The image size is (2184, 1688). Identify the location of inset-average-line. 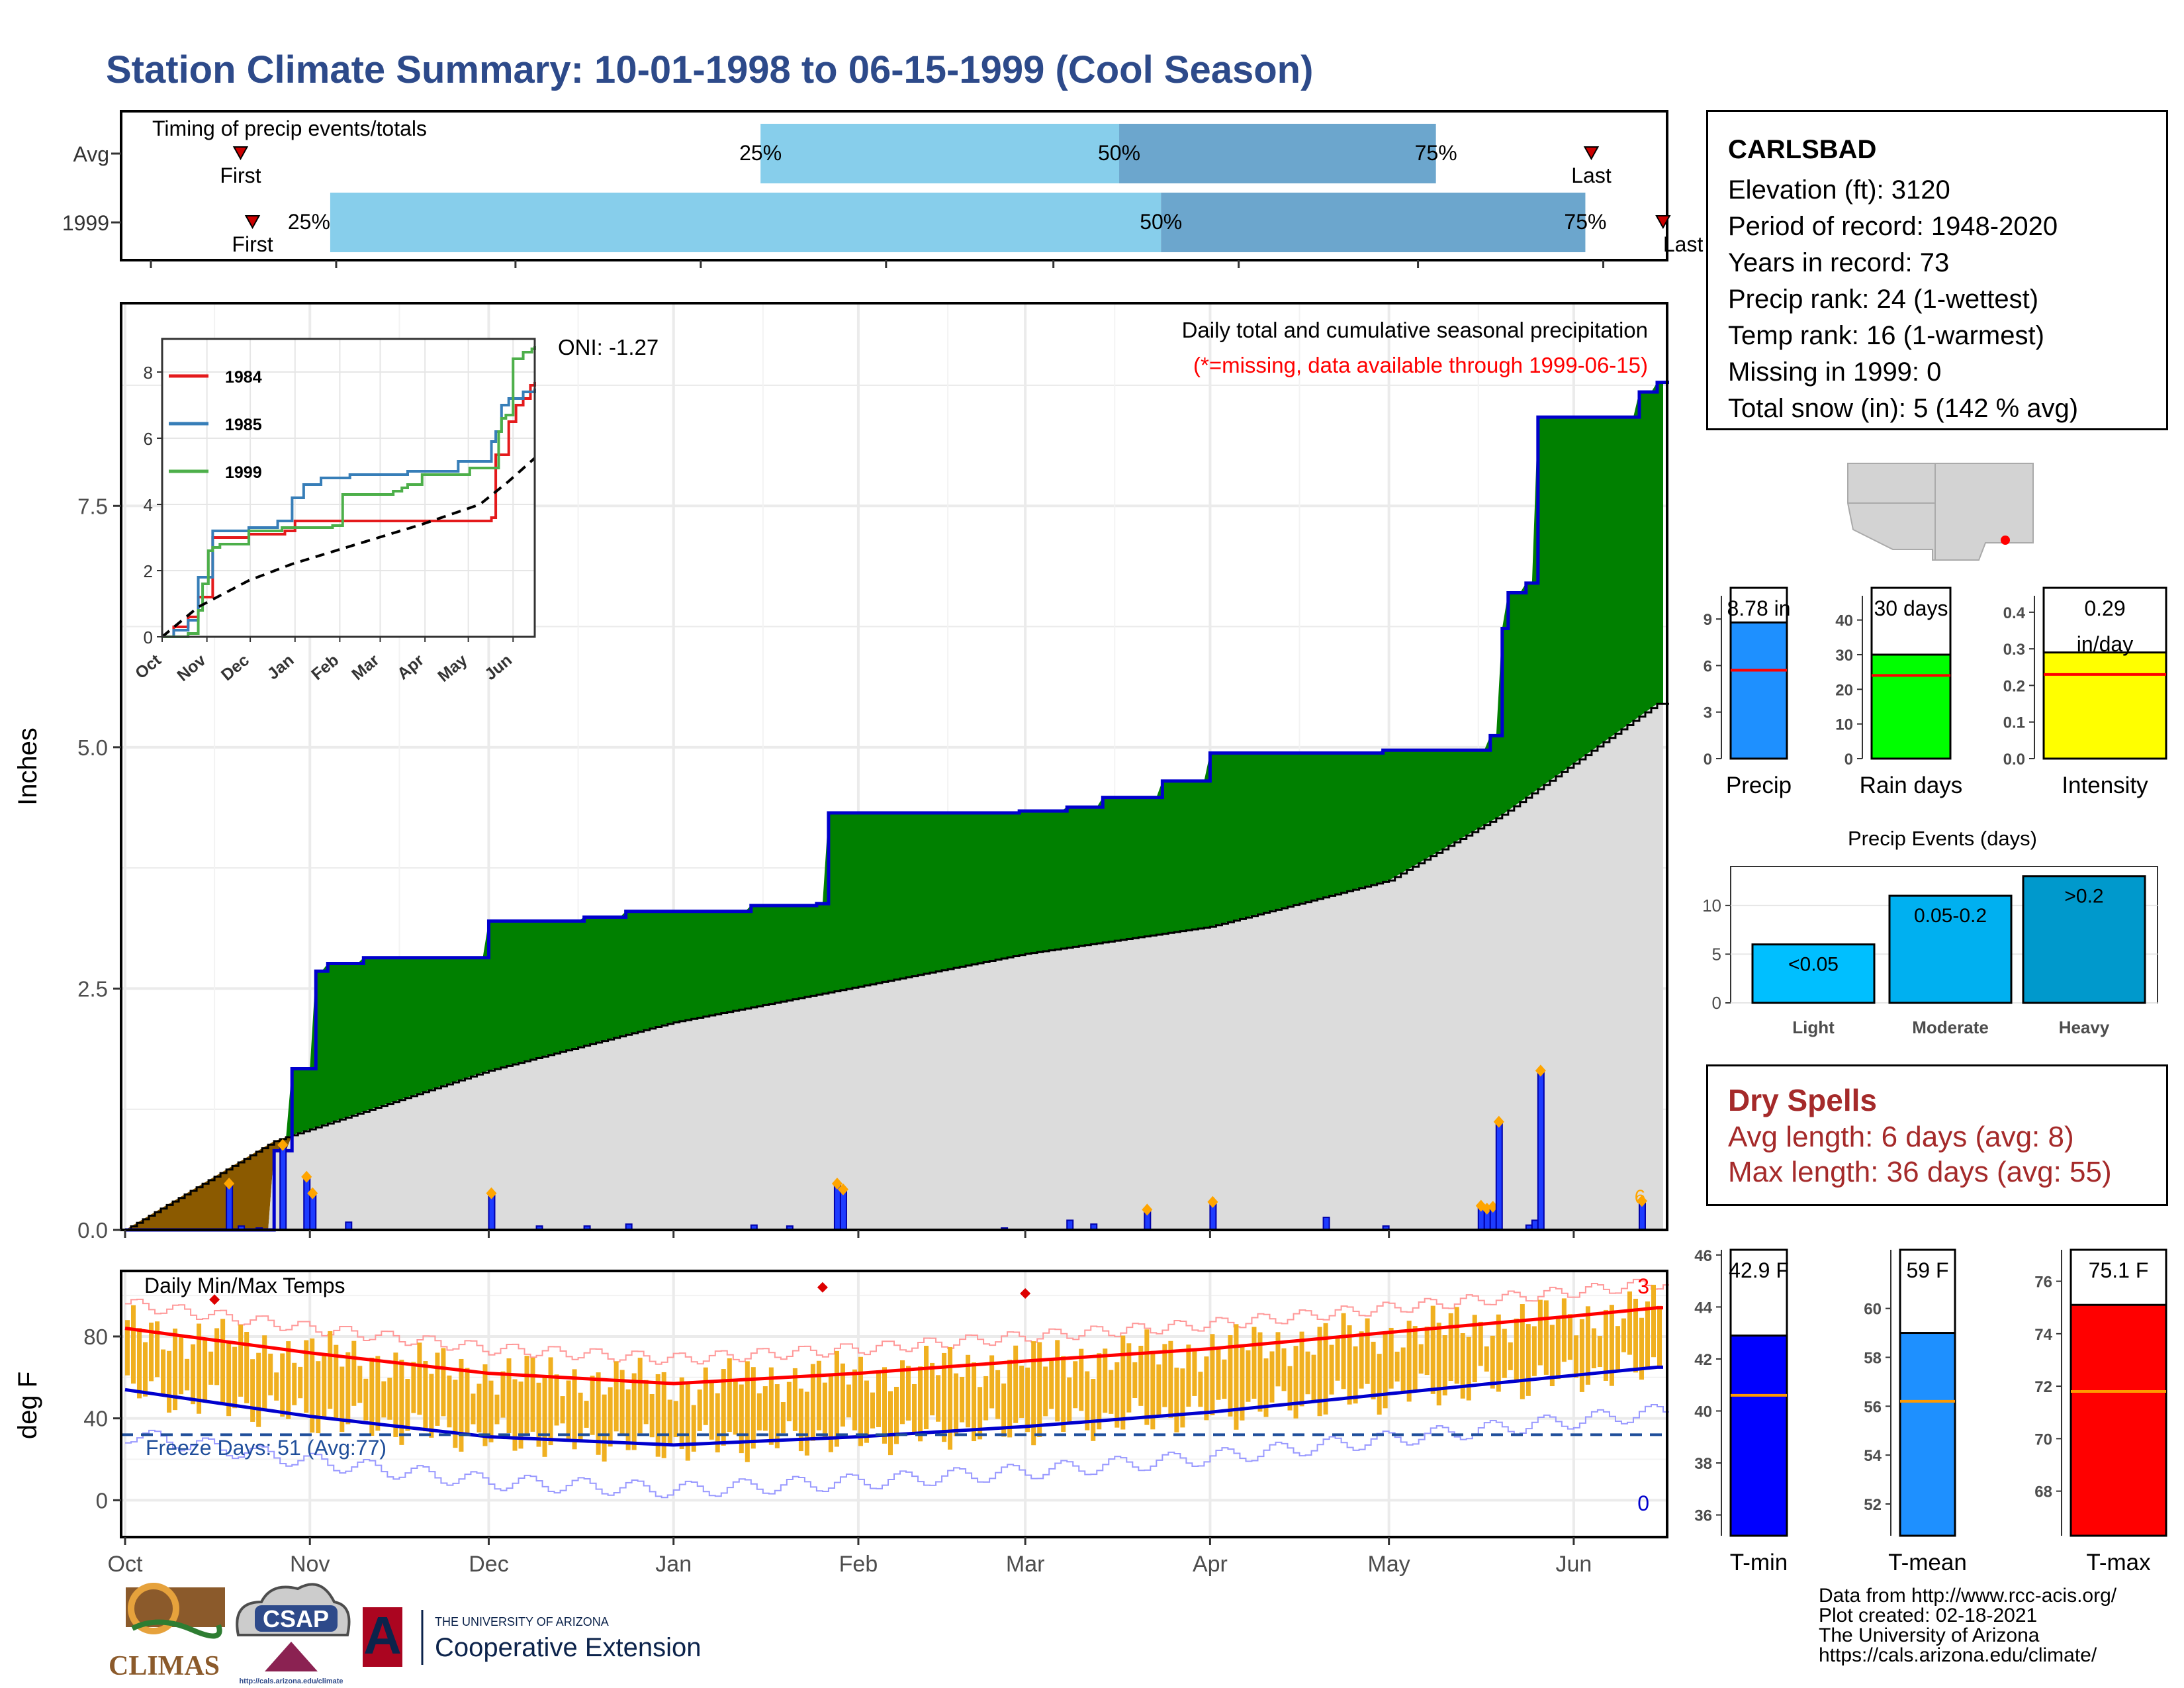
(348, 547).